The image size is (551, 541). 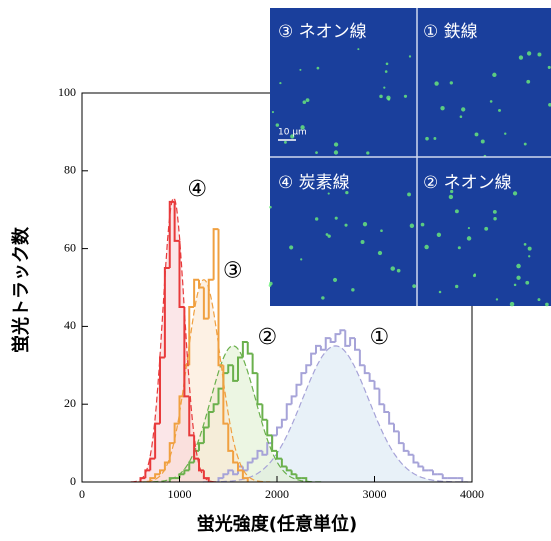 What do you see at coordinates (21, 289) in the screenshot?
I see `y-axis-label: 蛍光トラック数` at bounding box center [21, 289].